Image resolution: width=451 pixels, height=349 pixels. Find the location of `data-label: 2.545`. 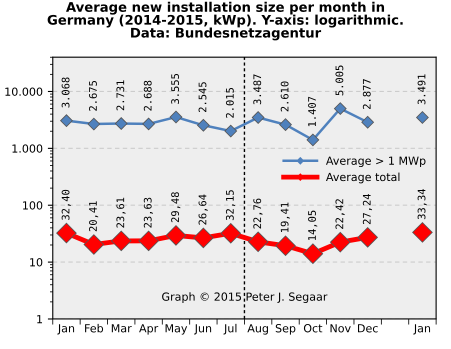

data-label: 2.545 is located at coordinates (202, 97).